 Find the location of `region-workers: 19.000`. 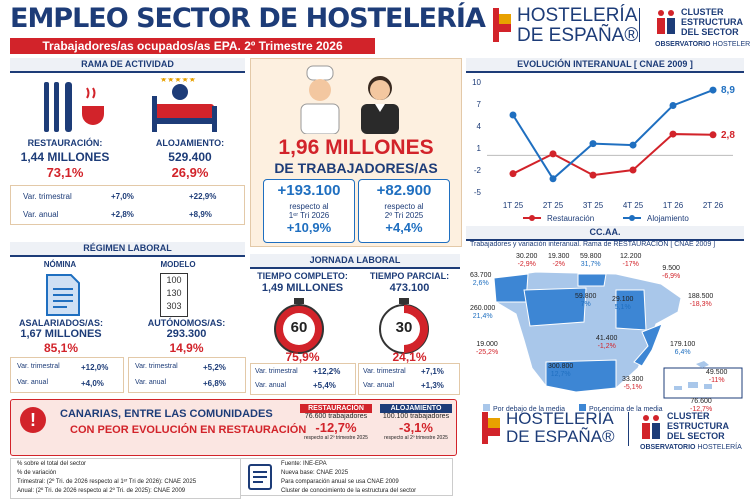

region-workers: 19.000 is located at coordinates (487, 344).